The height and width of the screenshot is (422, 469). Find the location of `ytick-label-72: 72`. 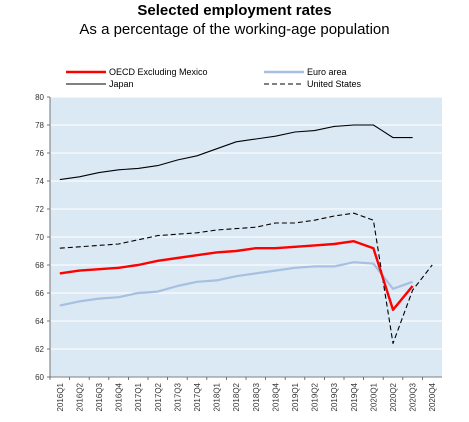

ytick-label-72: 72 is located at coordinates (39, 209).